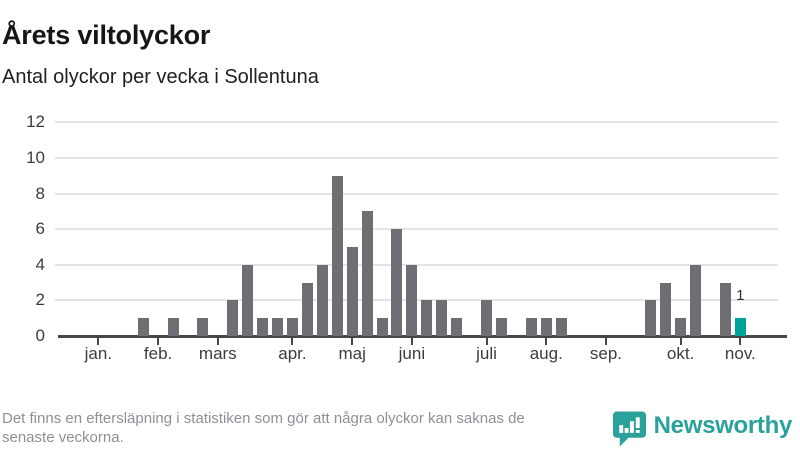 The height and width of the screenshot is (450, 800). What do you see at coordinates (352, 353) in the screenshot?
I see `x-axis-label-maj: maj` at bounding box center [352, 353].